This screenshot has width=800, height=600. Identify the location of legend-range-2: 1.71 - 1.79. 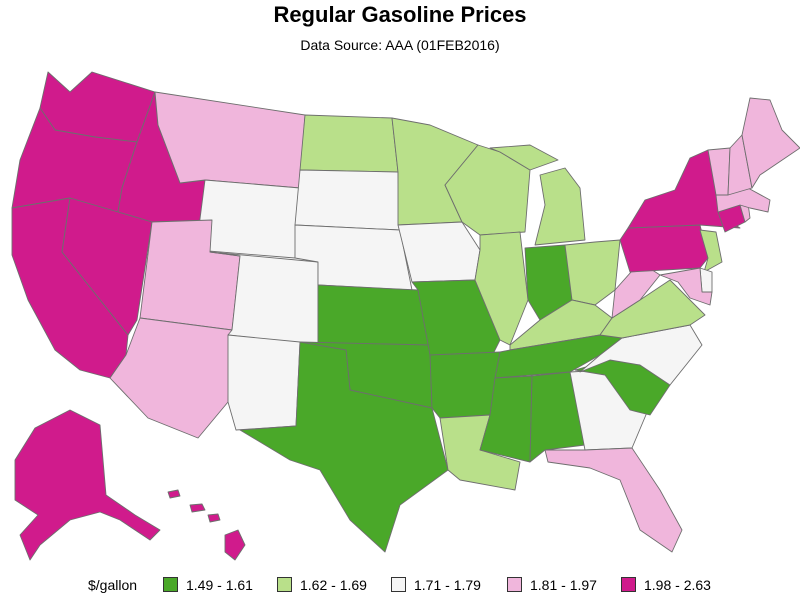
(447, 585).